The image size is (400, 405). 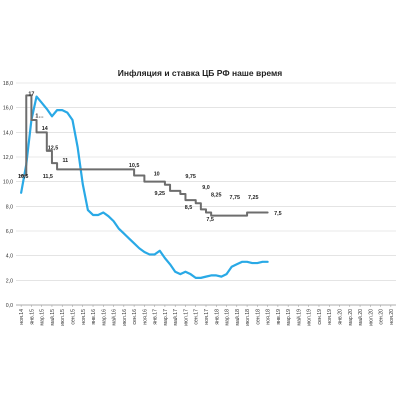 I want to click on y-tick-label: 12,0, so click(x=8, y=158).